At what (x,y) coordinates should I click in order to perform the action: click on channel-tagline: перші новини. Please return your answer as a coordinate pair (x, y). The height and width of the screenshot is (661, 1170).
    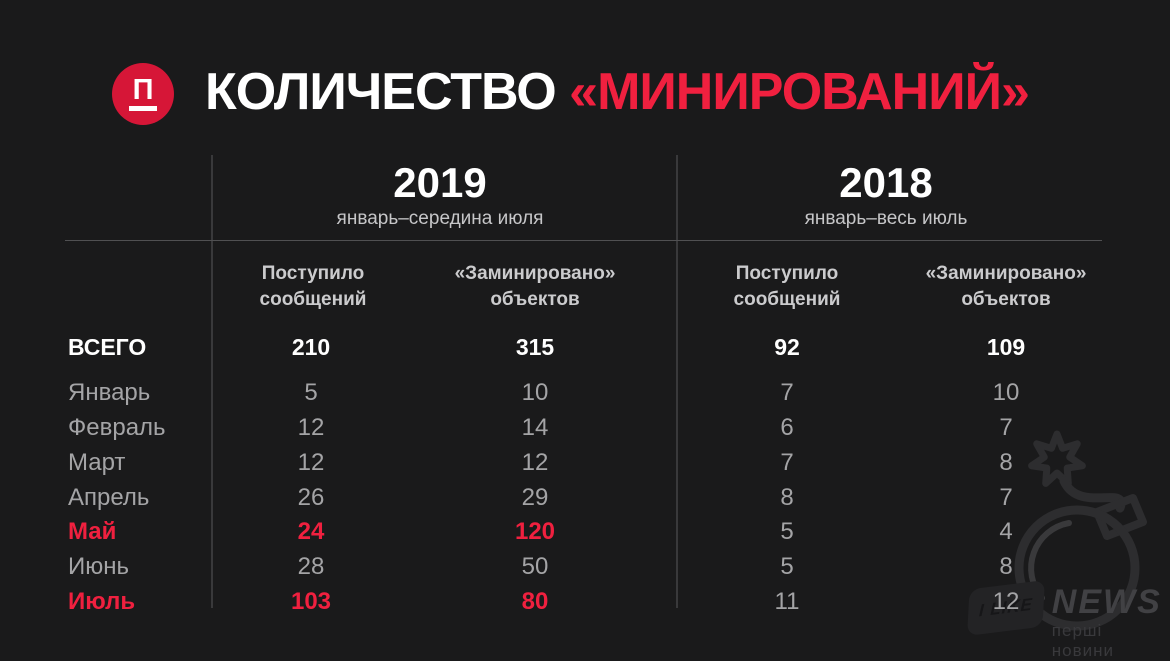
    Looking at the image, I should click on (1083, 640).